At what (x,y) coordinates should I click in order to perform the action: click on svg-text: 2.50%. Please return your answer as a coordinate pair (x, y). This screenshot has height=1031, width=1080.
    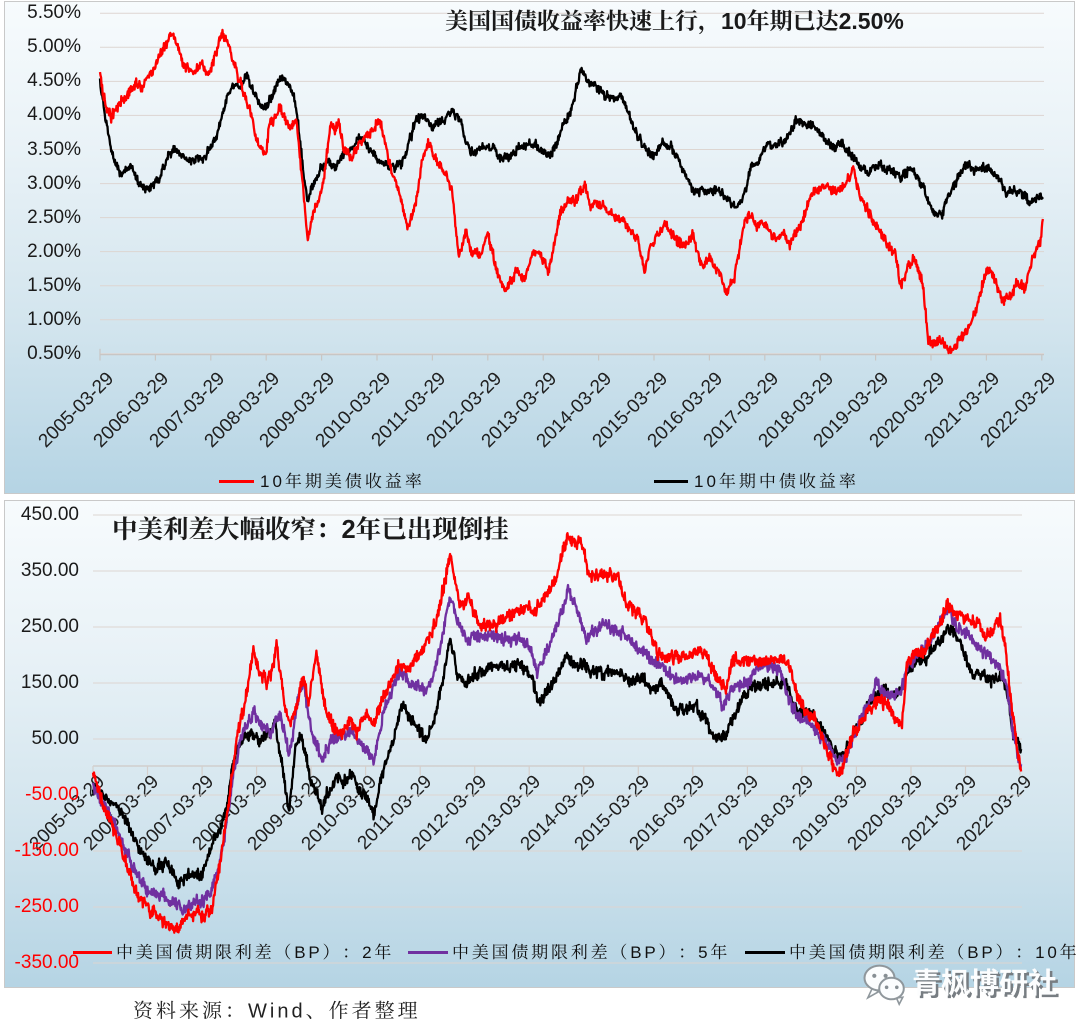
    Looking at the image, I should click on (871, 21).